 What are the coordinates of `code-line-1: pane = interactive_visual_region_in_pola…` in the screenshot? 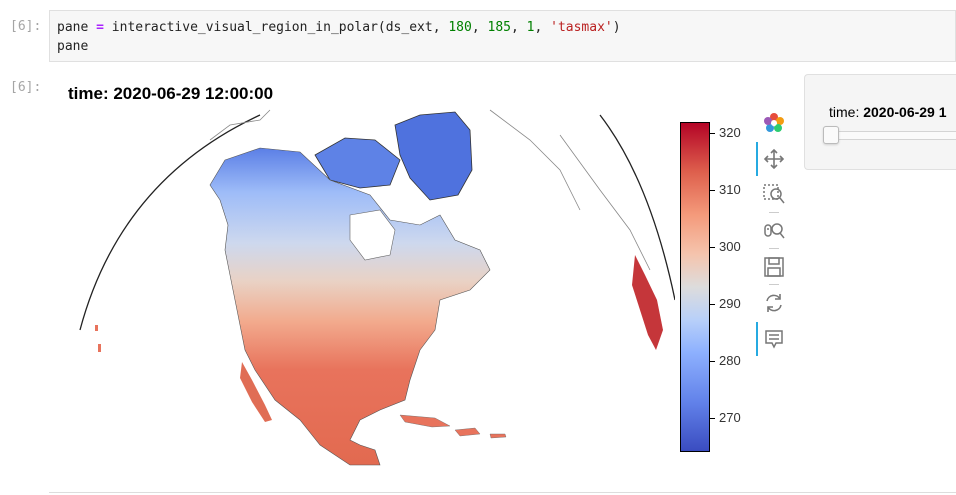 It's located at (506, 27).